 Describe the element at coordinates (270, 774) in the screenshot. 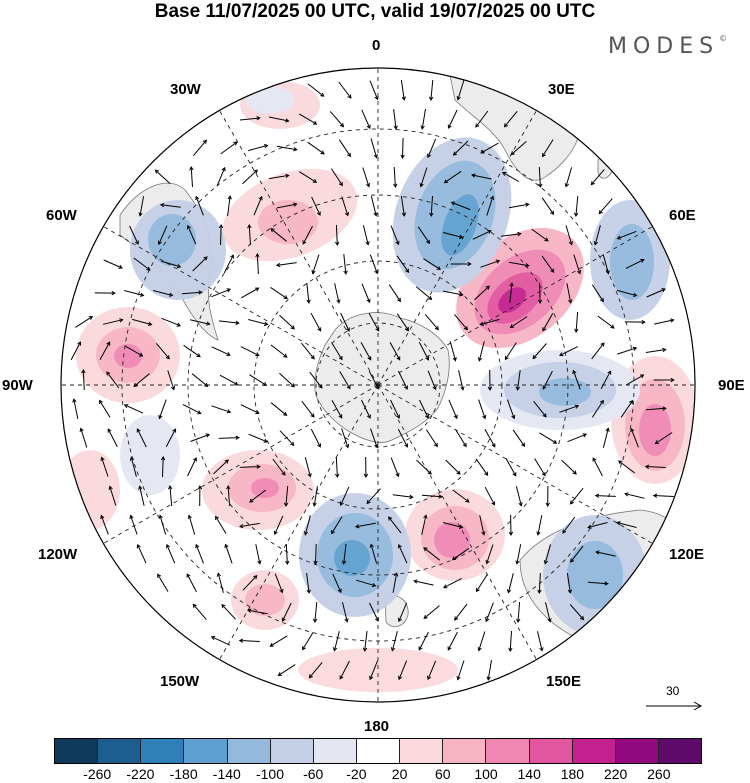

I see `colorbar-tick-label: -100` at that location.